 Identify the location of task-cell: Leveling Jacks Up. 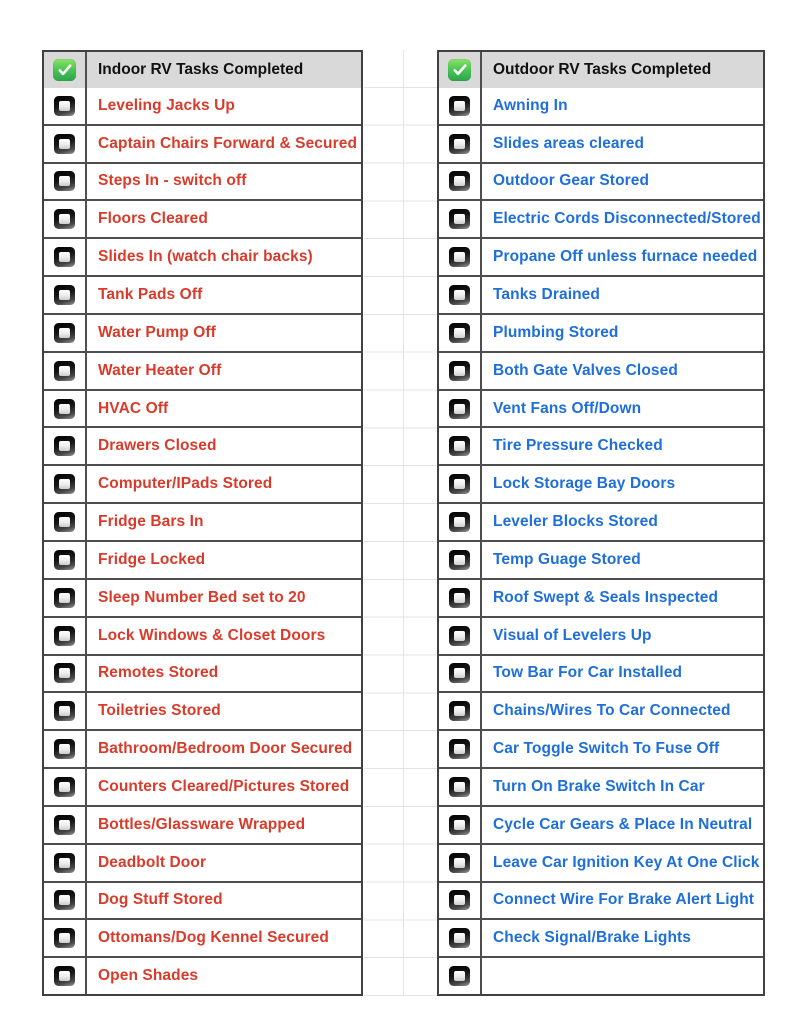
(224, 106).